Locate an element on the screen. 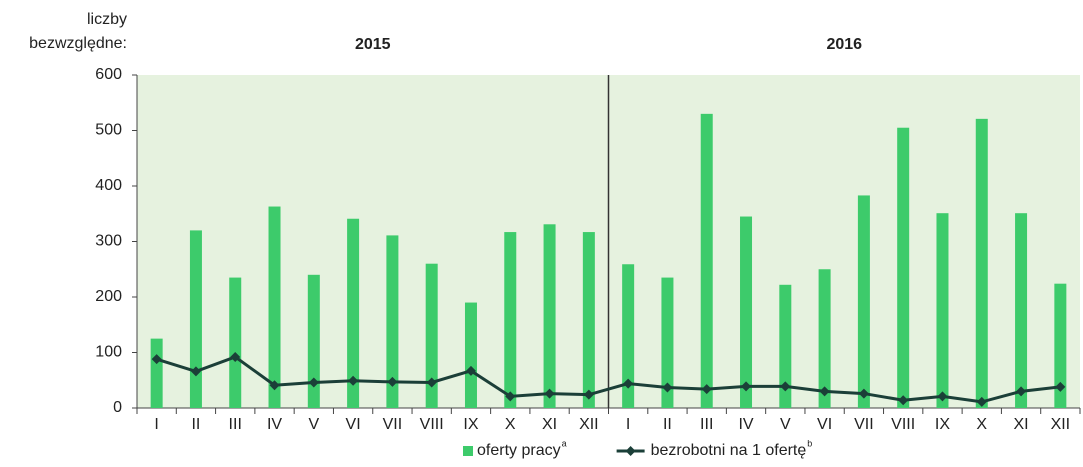 This screenshot has width=1083, height=467. y-tick-label: 0 is located at coordinates (117, 407).